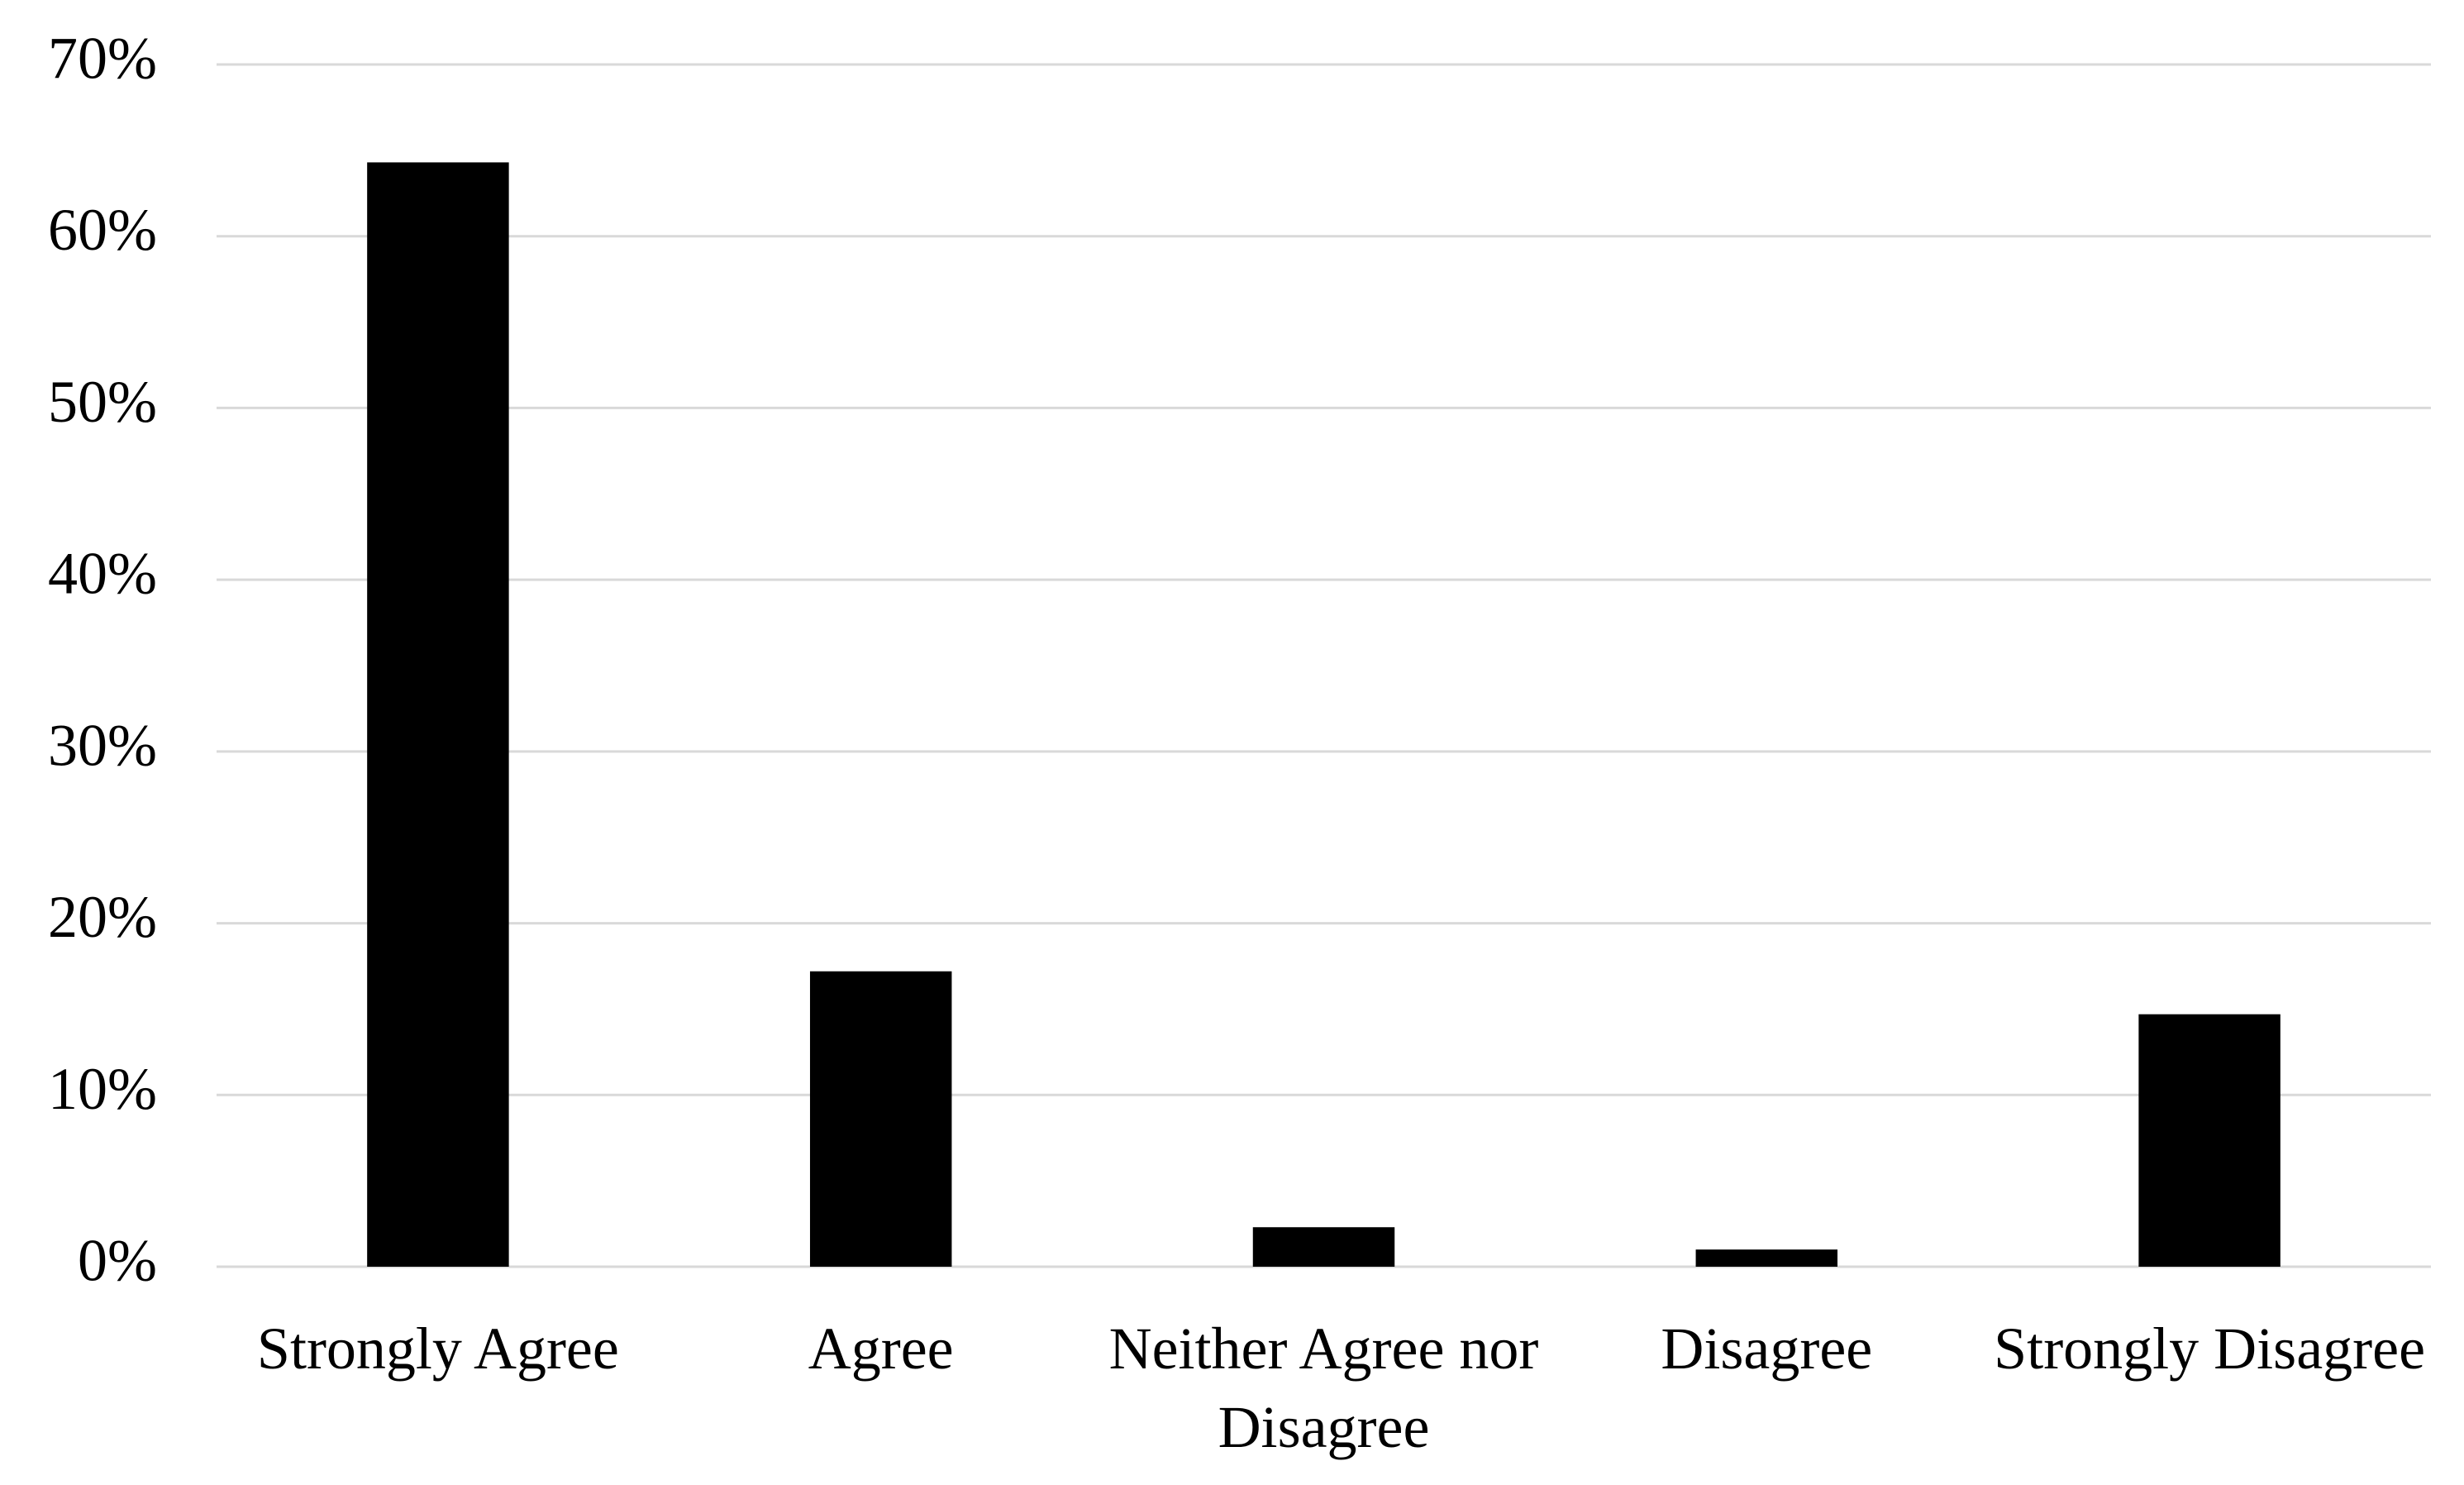 Image resolution: width=2464 pixels, height=1485 pixels. Describe the element at coordinates (1767, 1349) in the screenshot. I see `x-tick-label: Disagree` at that location.